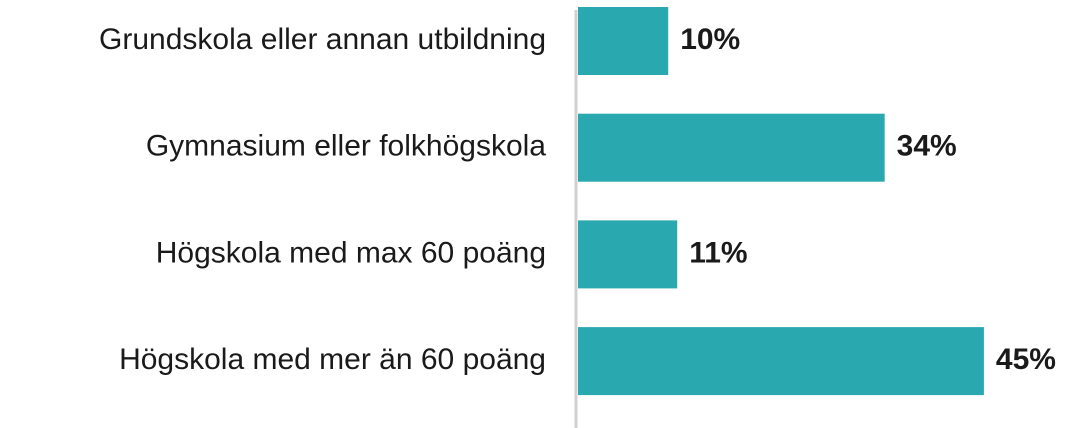 This screenshot has height=428, width=1072. Describe the element at coordinates (927, 146) in the screenshot. I see `value-label: 34%` at that location.